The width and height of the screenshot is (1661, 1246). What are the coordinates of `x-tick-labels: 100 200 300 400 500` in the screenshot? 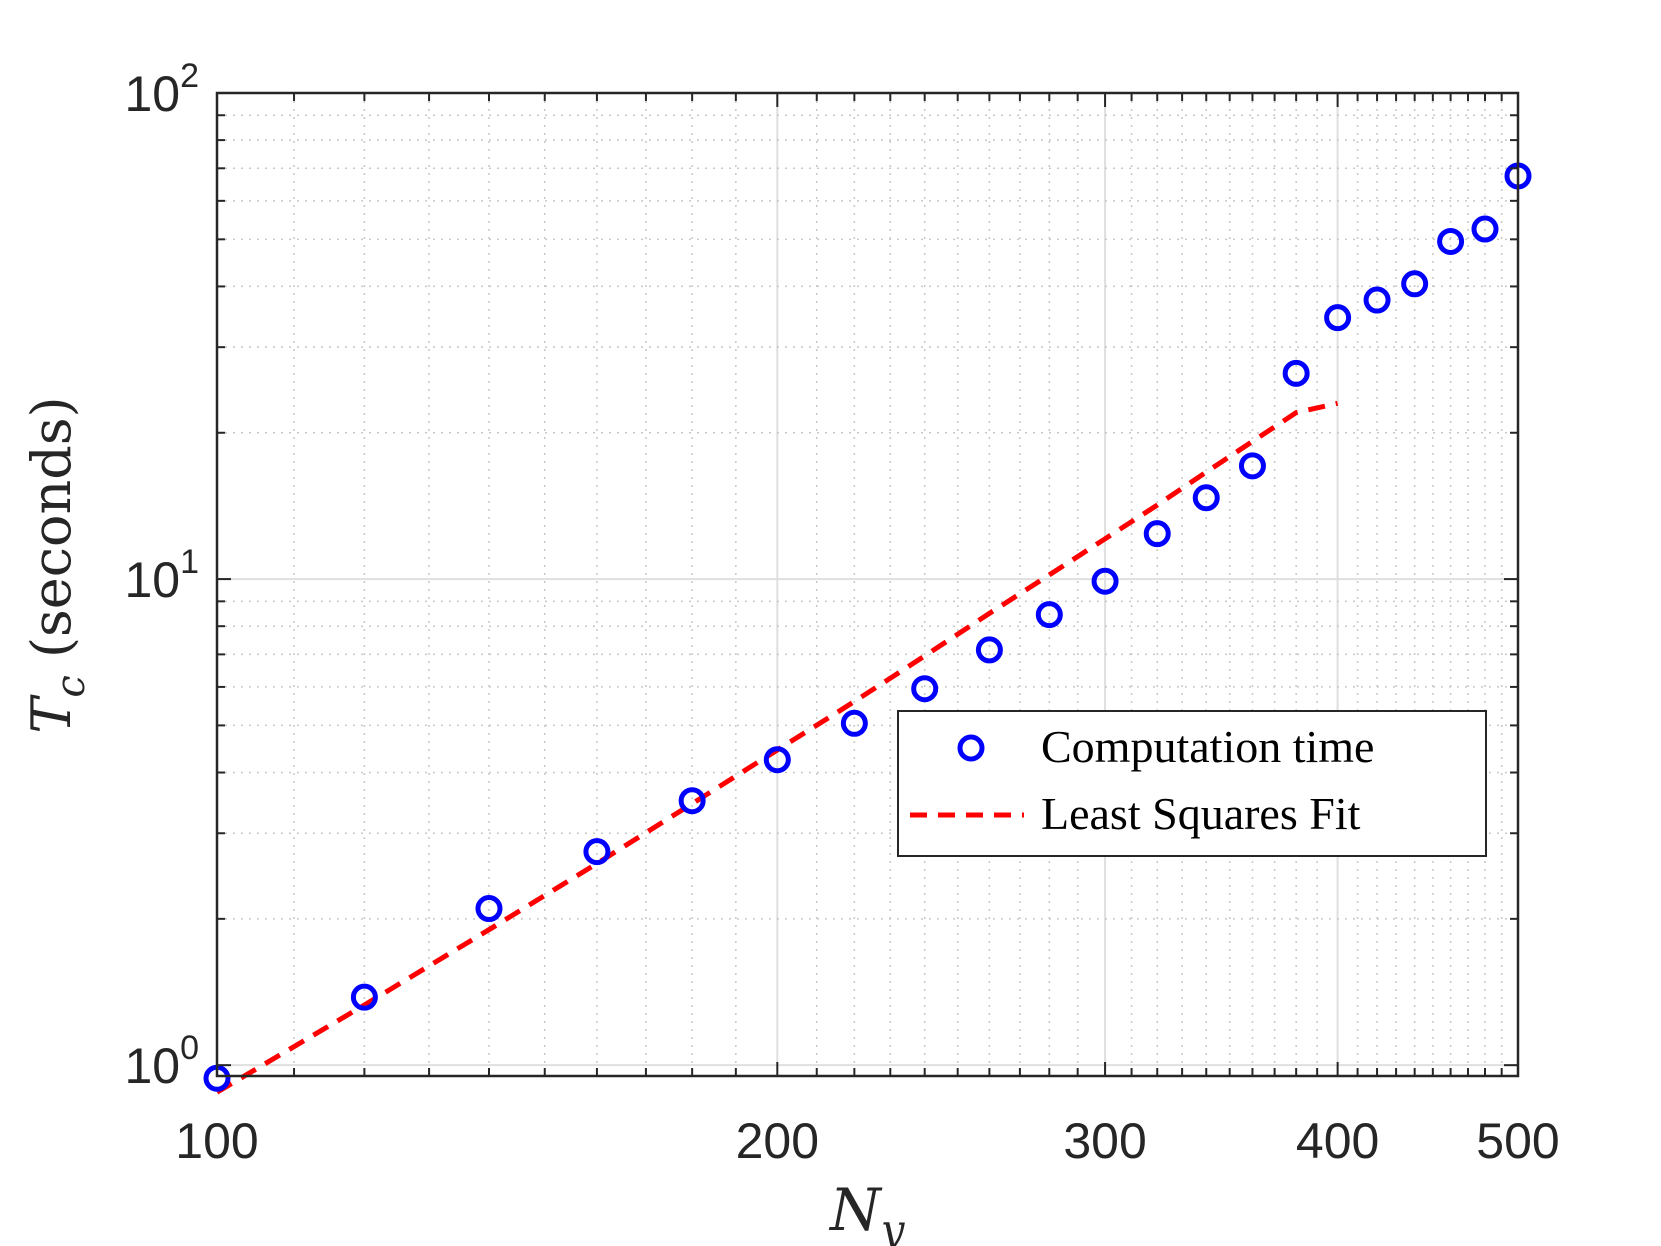 It's located at (867, 1141).